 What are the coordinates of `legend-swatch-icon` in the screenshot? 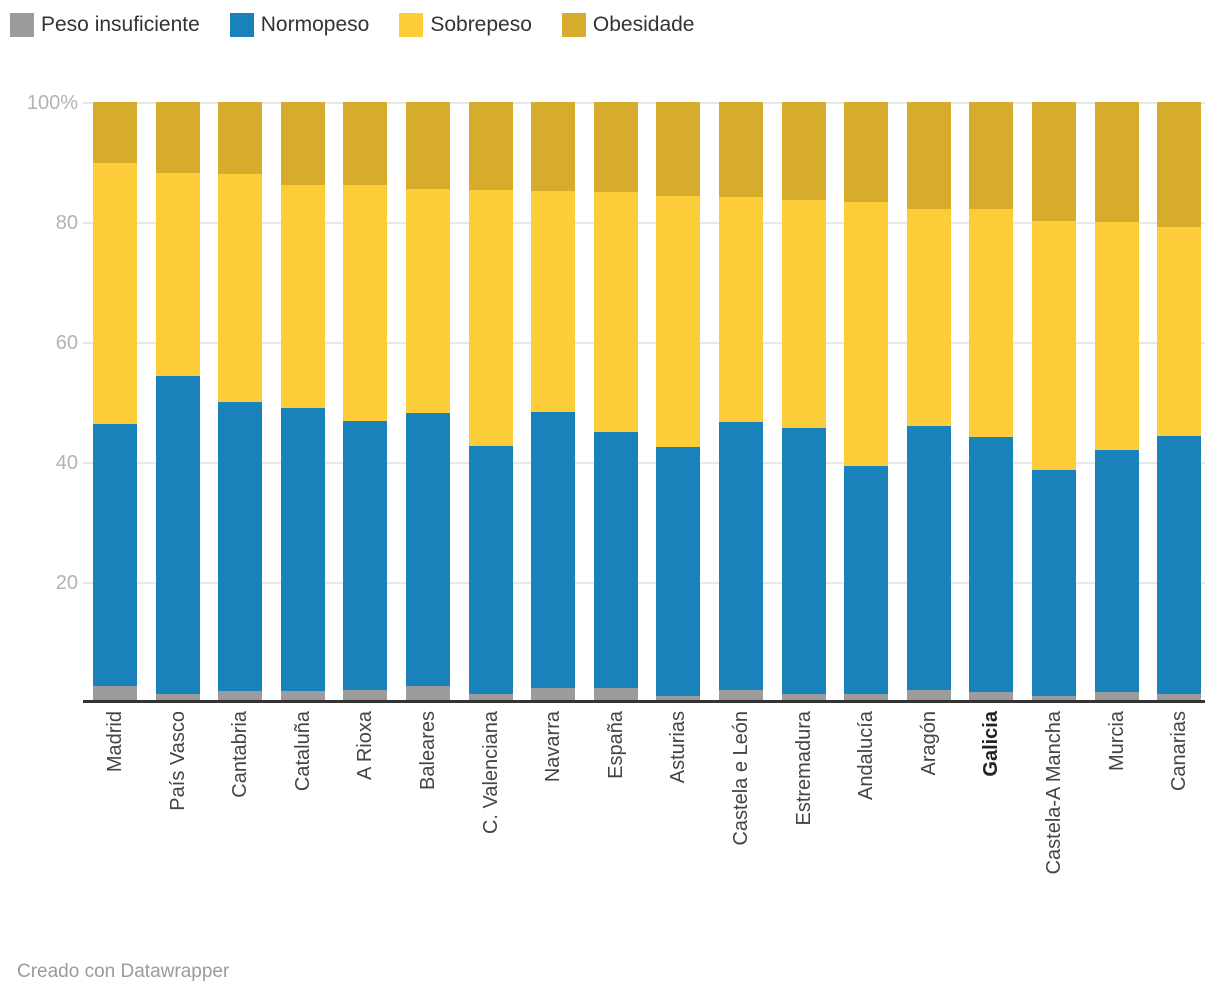 It's located at (573, 25).